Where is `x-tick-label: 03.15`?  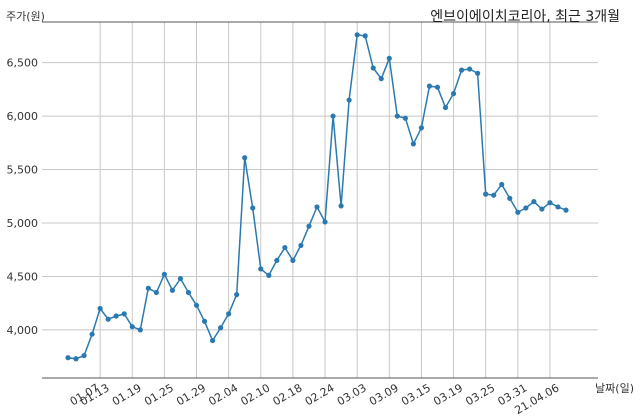 x-tick-label: 03.15 is located at coordinates (416, 394).